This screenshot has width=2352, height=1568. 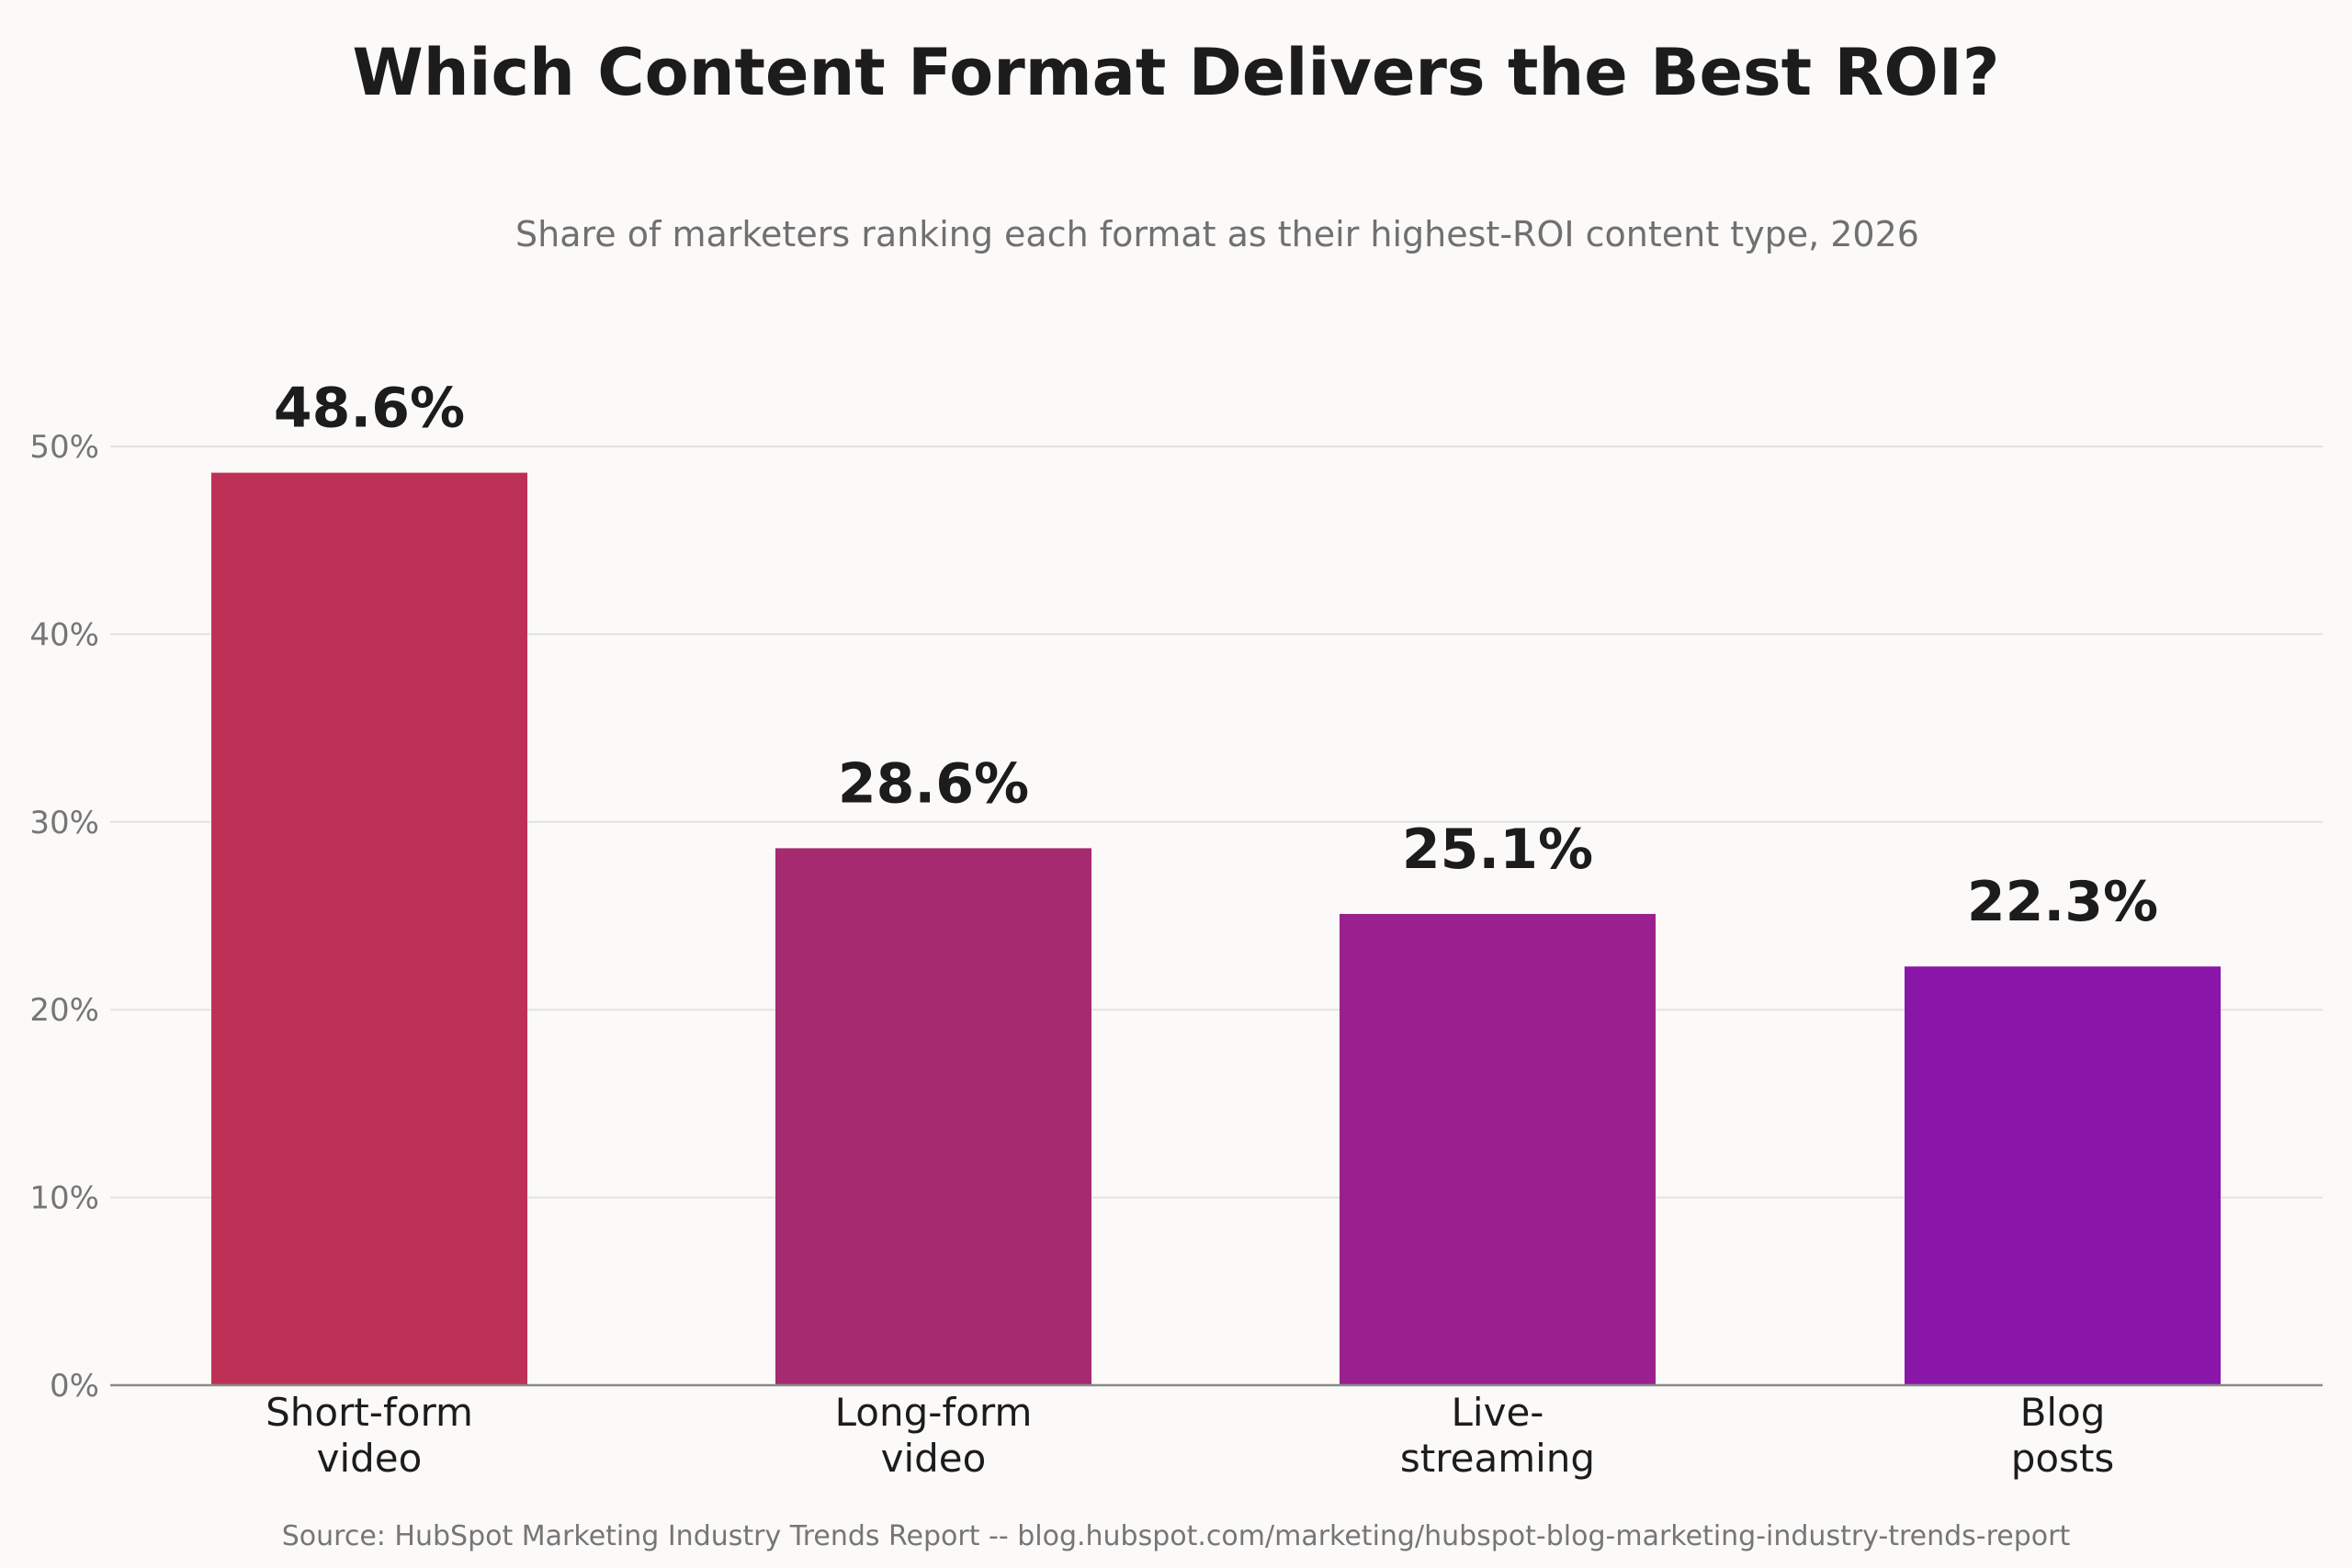 What do you see at coordinates (74, 1386) in the screenshot?
I see `y-tick-label: 0%` at bounding box center [74, 1386].